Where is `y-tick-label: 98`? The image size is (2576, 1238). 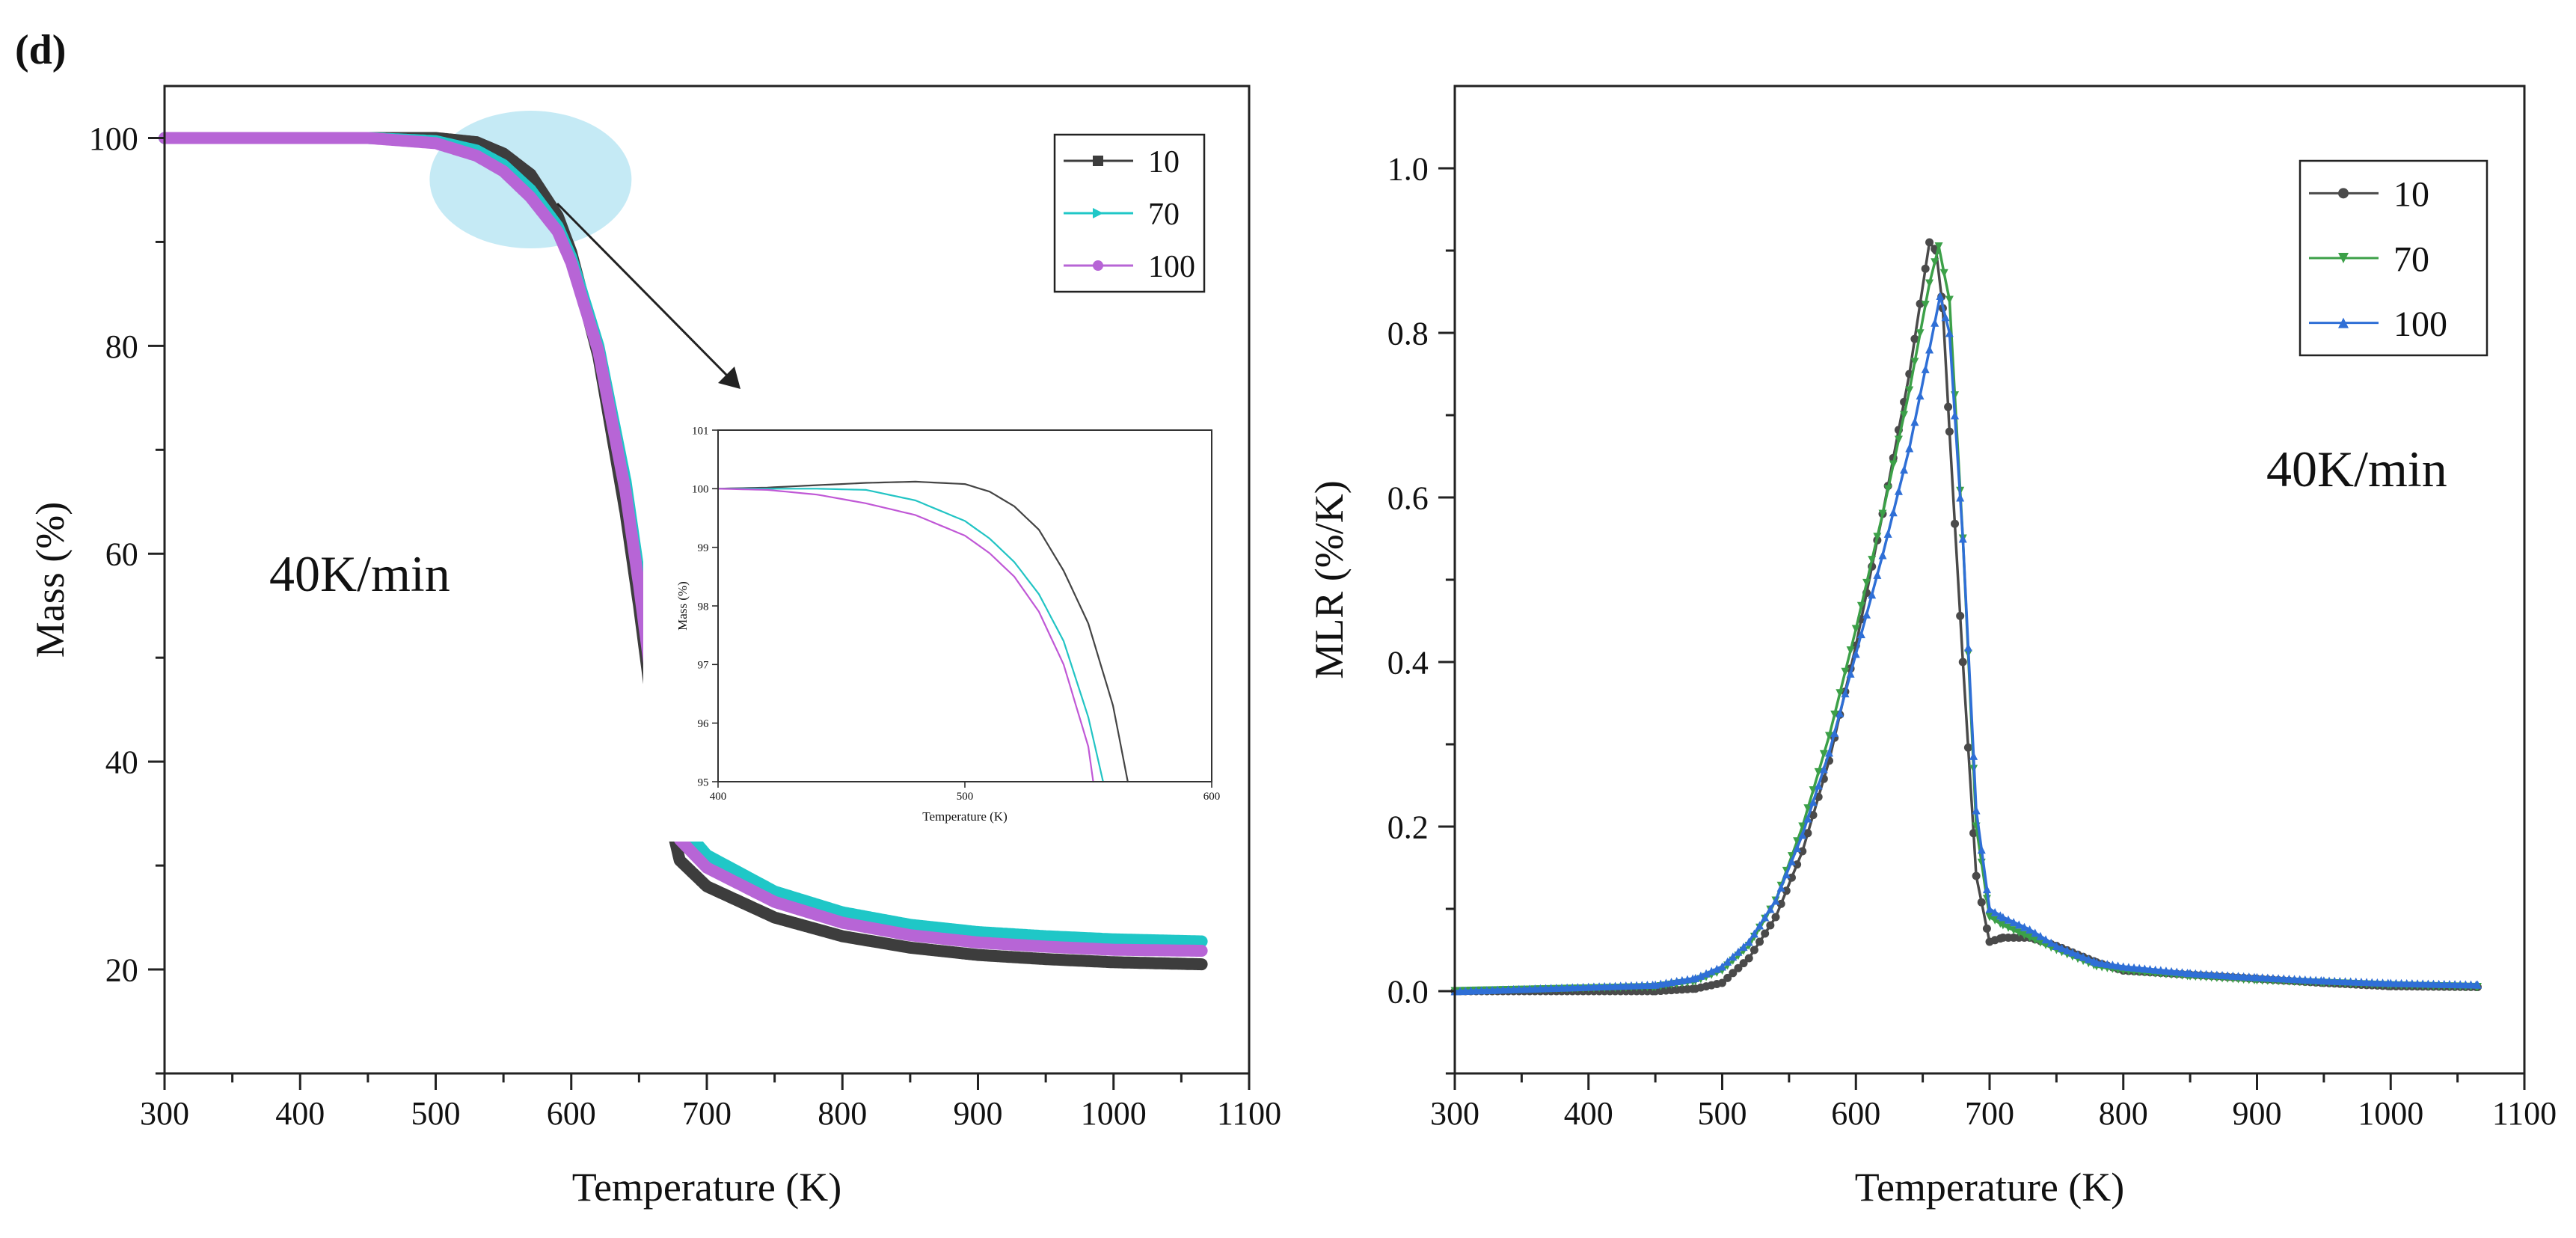 y-tick-label: 98 is located at coordinates (703, 607).